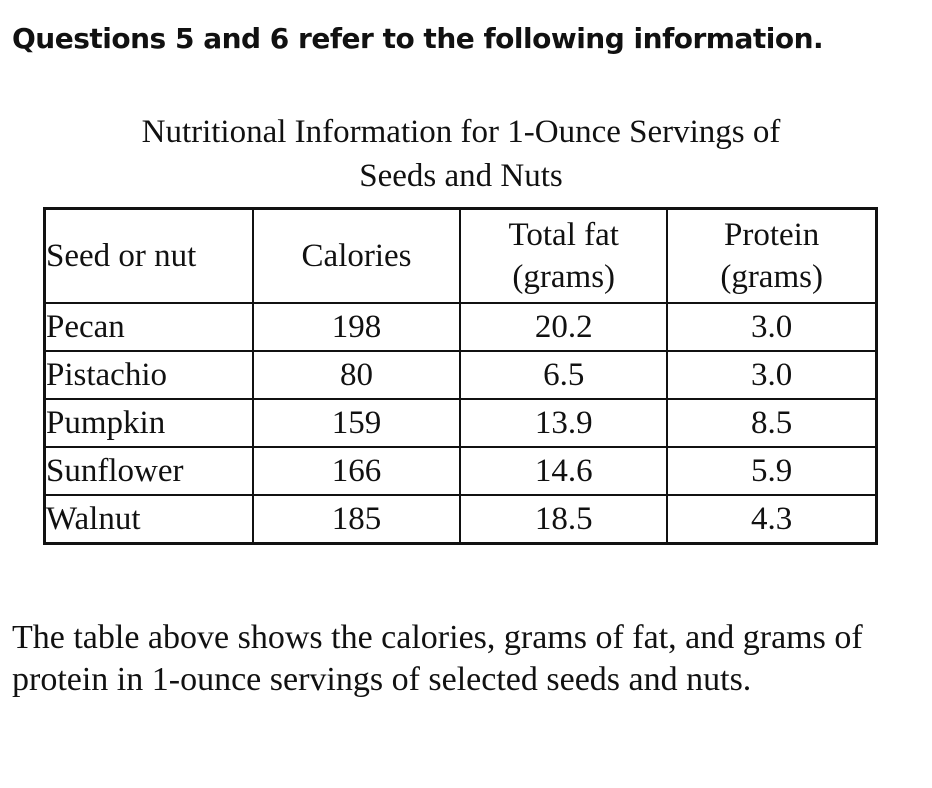  I want to click on header-total-fat-line-1: Total fat, so click(563, 235).